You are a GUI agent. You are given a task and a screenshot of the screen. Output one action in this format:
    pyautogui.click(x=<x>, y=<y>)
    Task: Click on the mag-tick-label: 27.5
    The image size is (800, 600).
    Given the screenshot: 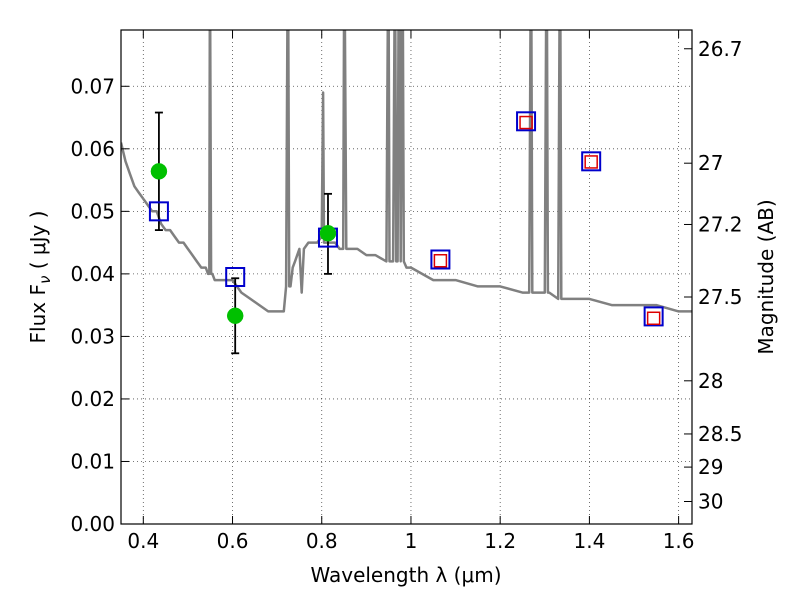 What is the action you would take?
    pyautogui.click(x=720, y=297)
    